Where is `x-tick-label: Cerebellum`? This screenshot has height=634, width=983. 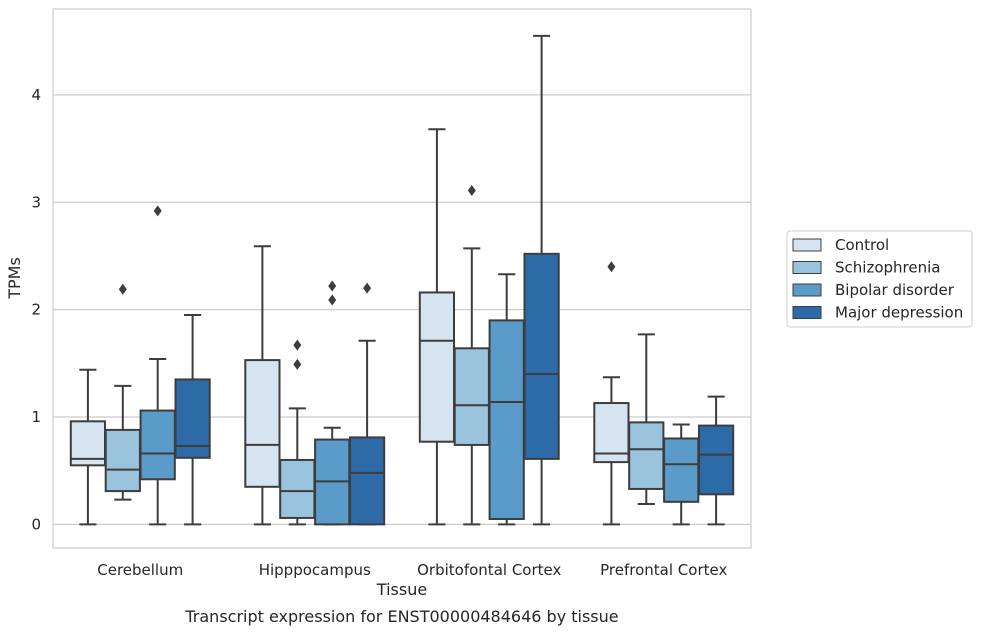 x-tick-label: Cerebellum is located at coordinates (140, 570).